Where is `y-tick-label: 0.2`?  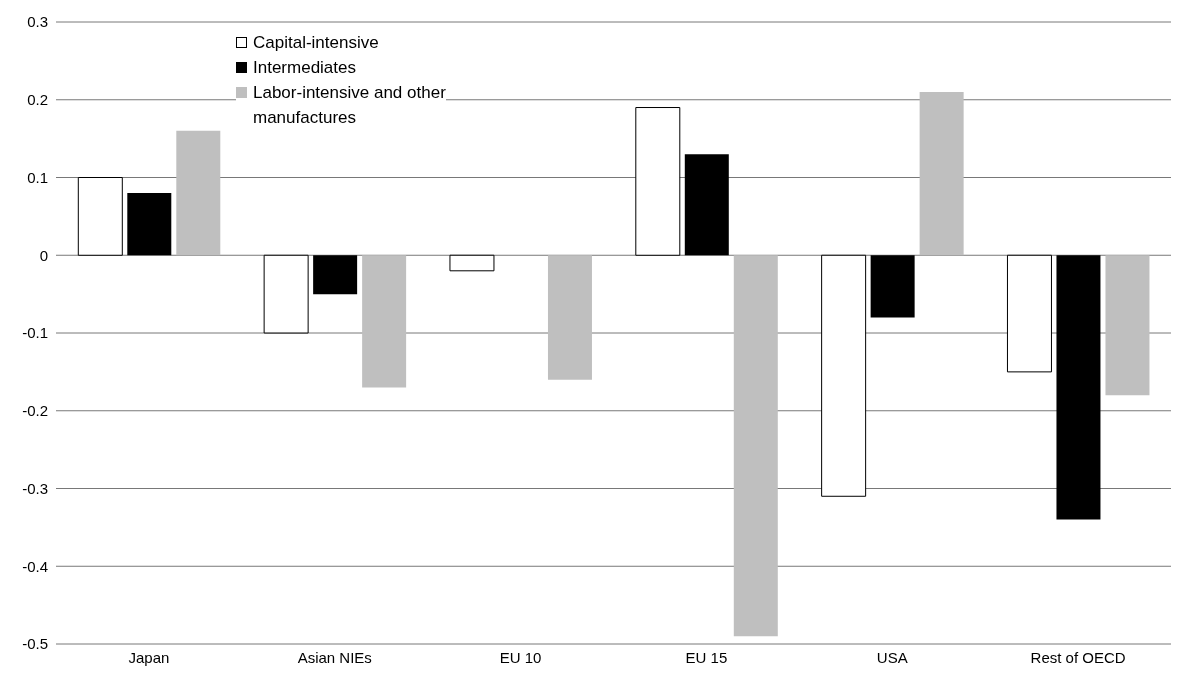 y-tick-label: 0.2 is located at coordinates (37, 100).